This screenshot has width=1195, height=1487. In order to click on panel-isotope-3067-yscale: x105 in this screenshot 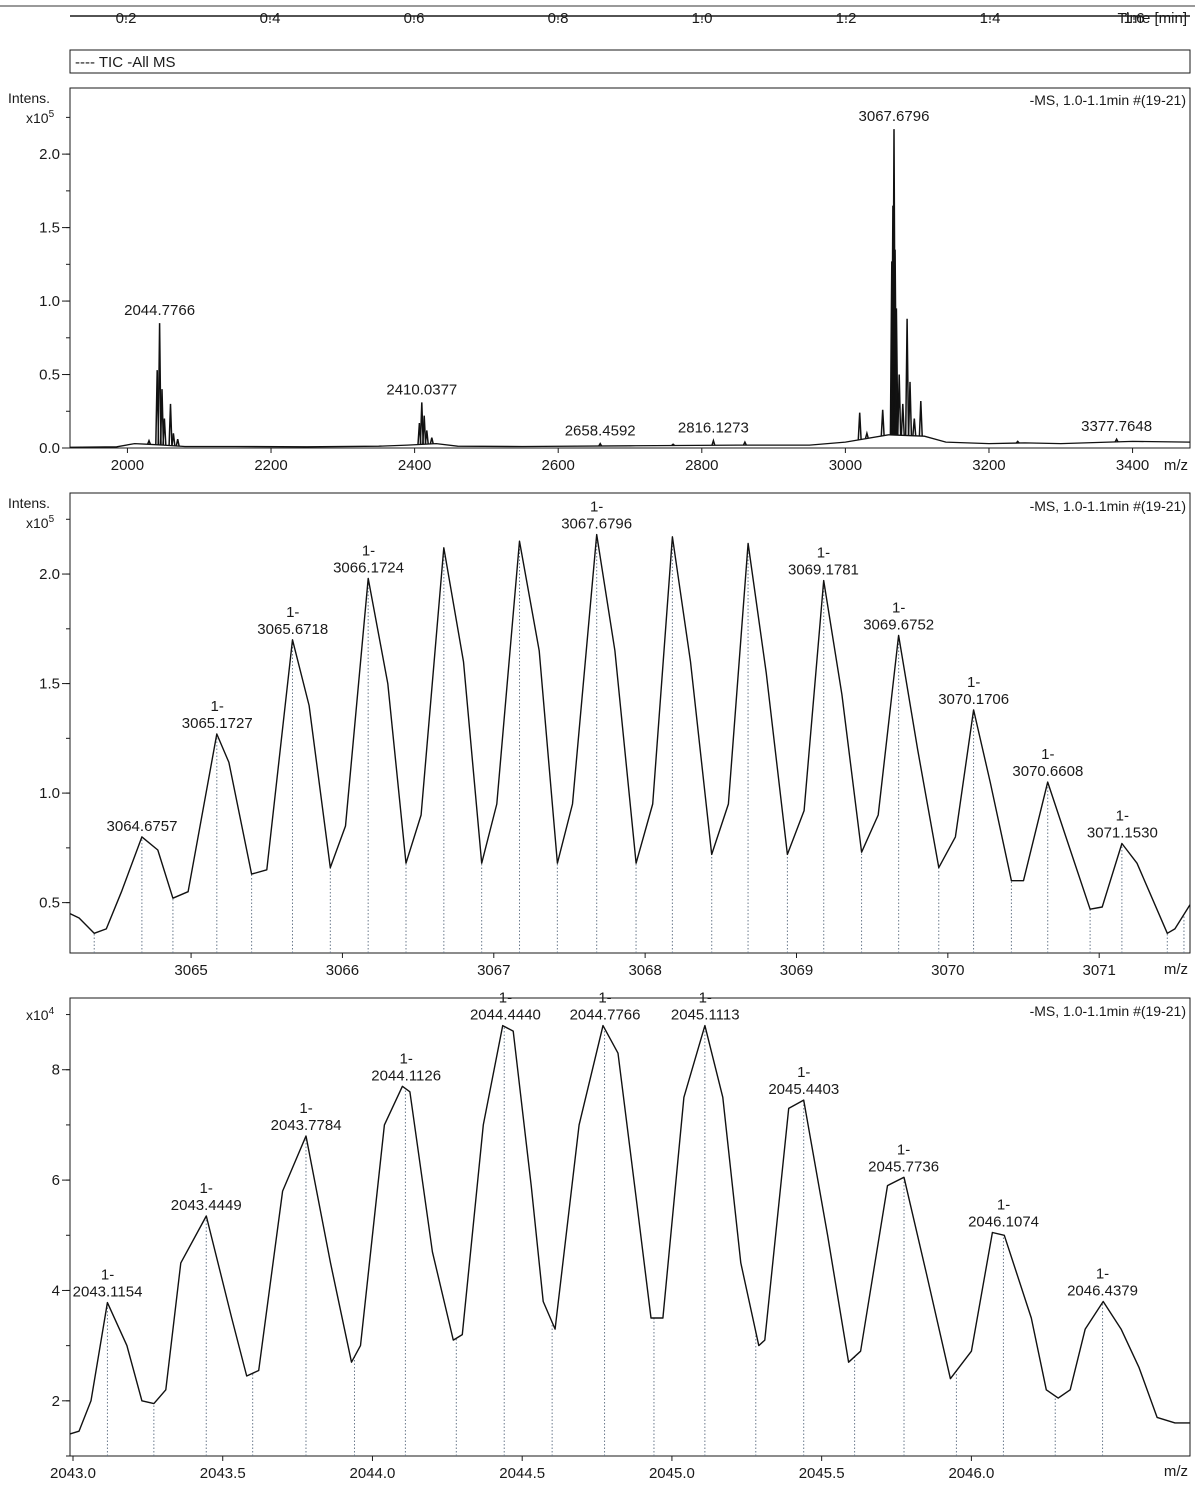, I will do `click(40, 522)`.